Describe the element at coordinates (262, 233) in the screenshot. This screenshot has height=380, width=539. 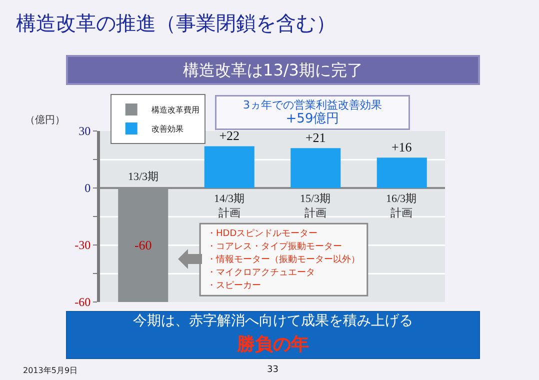
I see `annotation: ・HDDスピンドルモーター` at that location.